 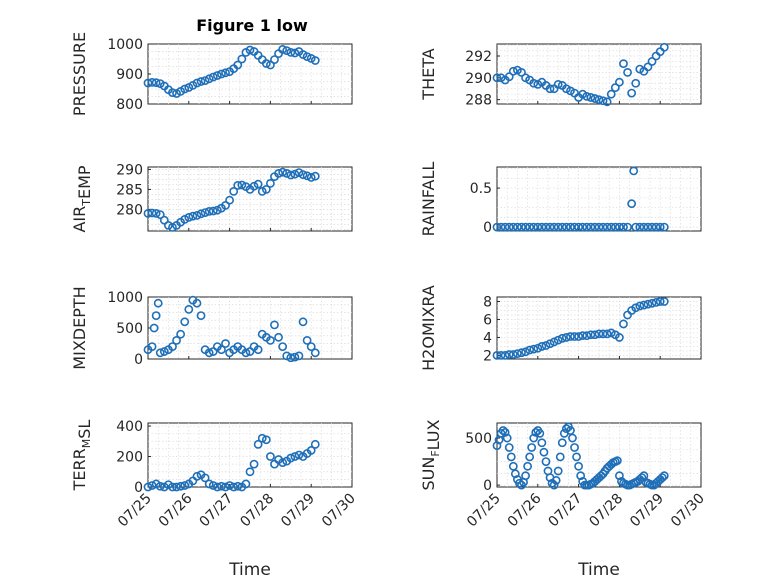 What do you see at coordinates (249, 570) in the screenshot?
I see `x-axis-label: Time` at bounding box center [249, 570].